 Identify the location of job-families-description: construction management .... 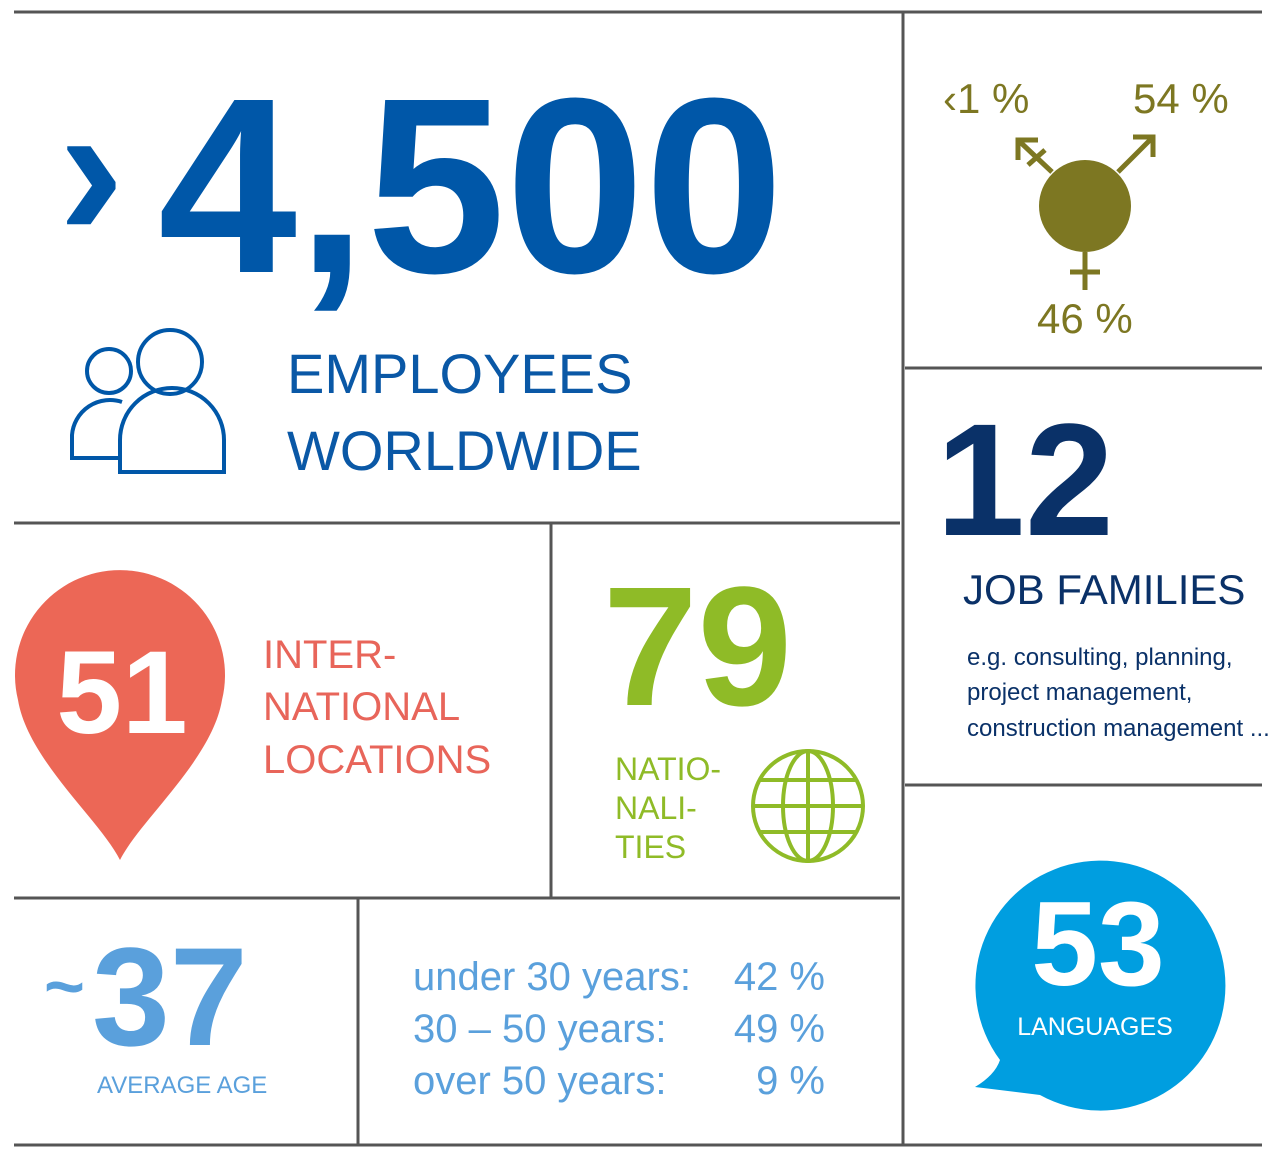
(1118, 728).